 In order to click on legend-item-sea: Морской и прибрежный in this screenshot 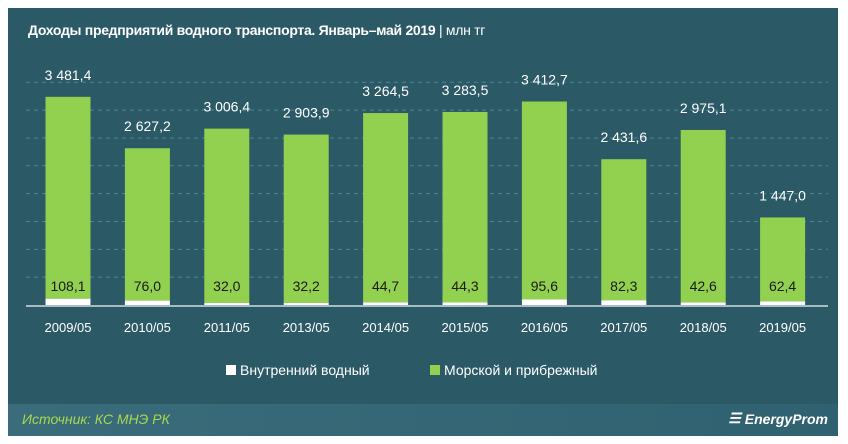, I will do `click(513, 370)`.